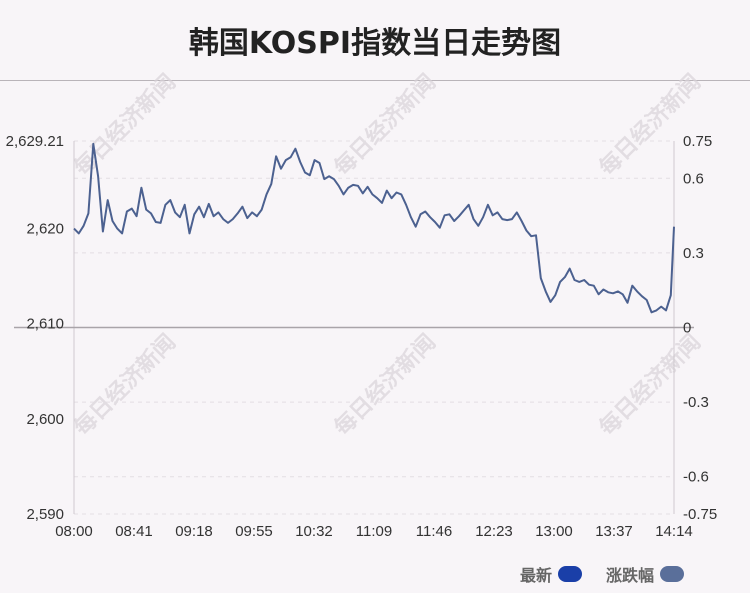 This screenshot has width=750, height=593. Describe the element at coordinates (194, 531) in the screenshot. I see `x-tick-label: 09:18` at that location.